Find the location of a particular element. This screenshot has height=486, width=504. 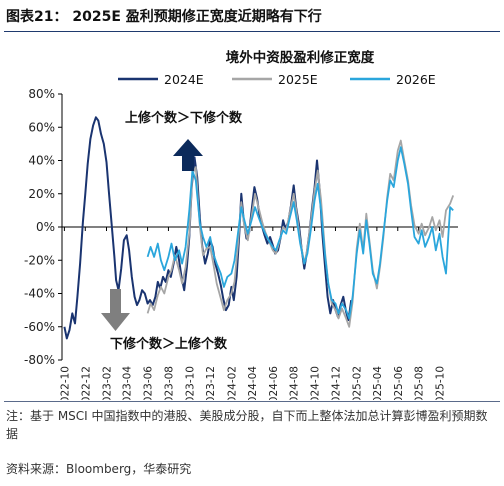

x-tick-label: 2023-10 is located at coordinates (190, 383).